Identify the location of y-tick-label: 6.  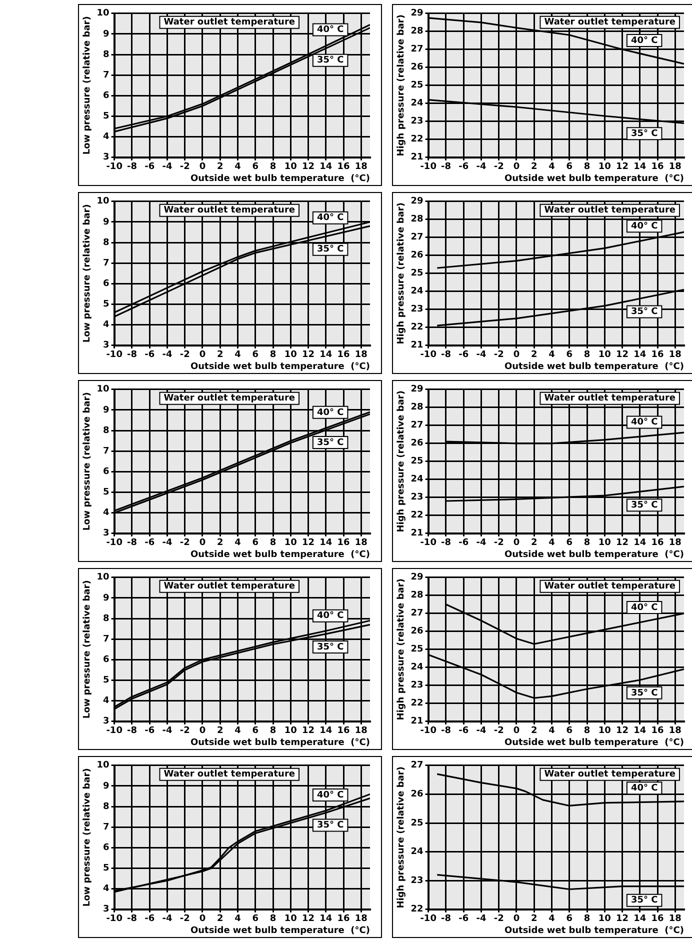
(106, 472).